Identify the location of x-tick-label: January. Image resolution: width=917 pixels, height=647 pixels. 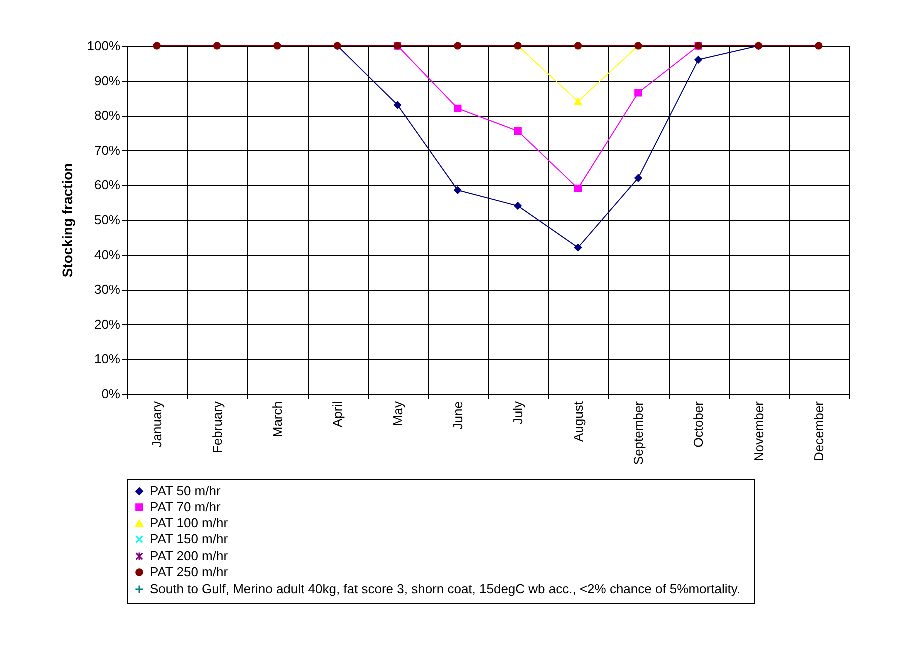
(157, 424).